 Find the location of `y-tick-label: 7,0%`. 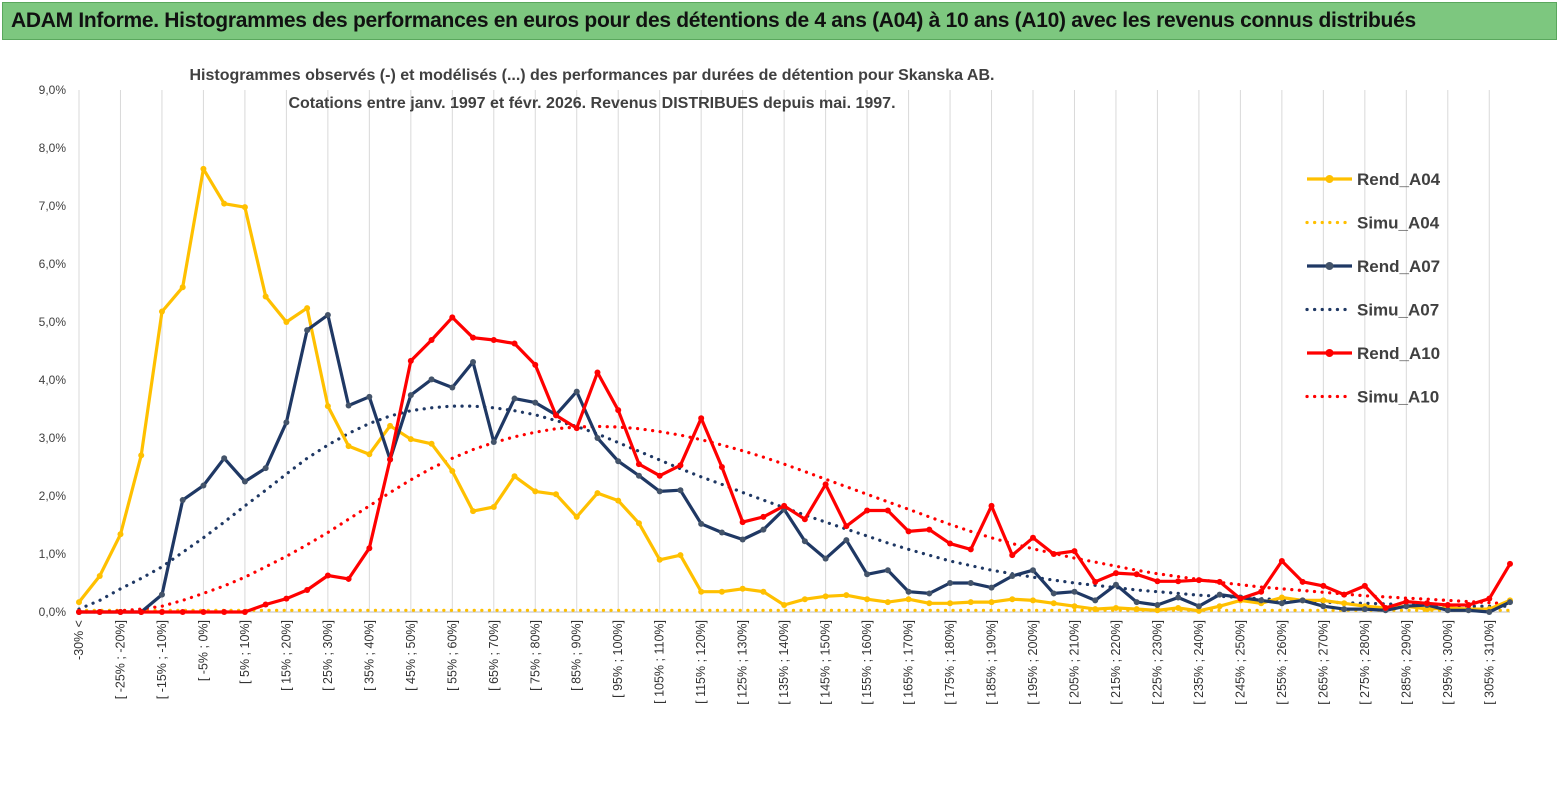

y-tick-label: 7,0% is located at coordinates (53, 206).